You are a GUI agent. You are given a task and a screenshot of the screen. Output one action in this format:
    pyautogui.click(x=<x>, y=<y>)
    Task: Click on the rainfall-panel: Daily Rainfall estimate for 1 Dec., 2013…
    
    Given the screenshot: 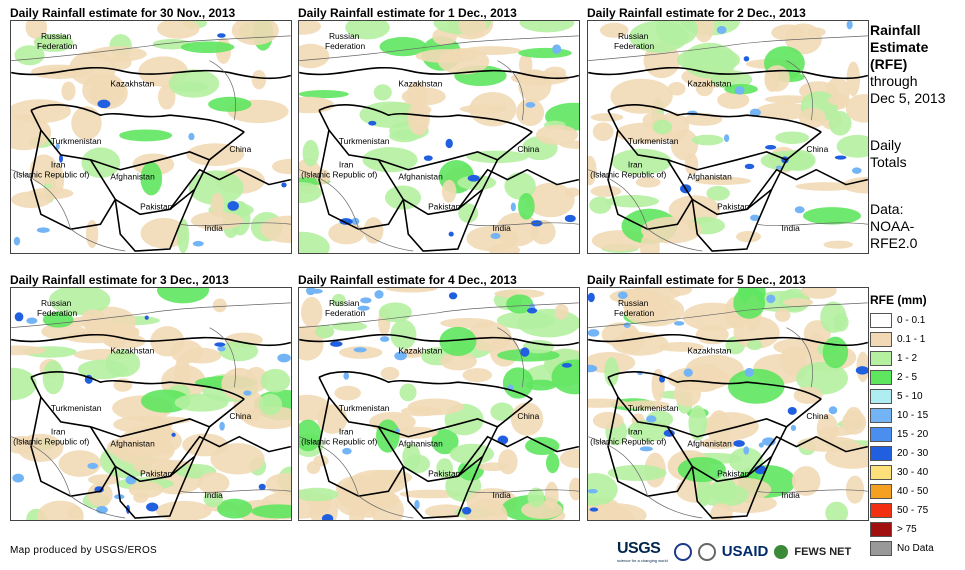 What is the action you would take?
    pyautogui.click(x=439, y=130)
    